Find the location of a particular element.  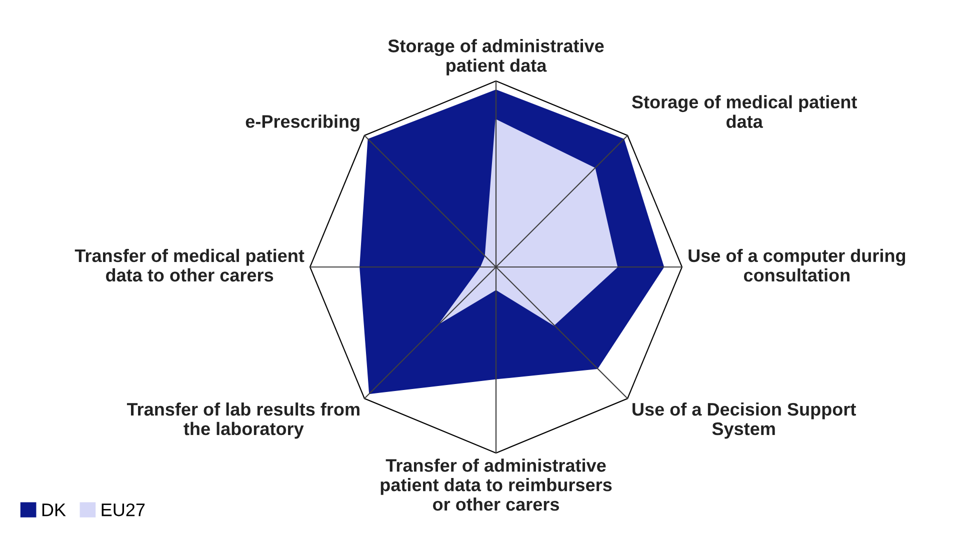

spoke-label: Transfer of medical patient data to other carers is located at coordinates (189, 265).